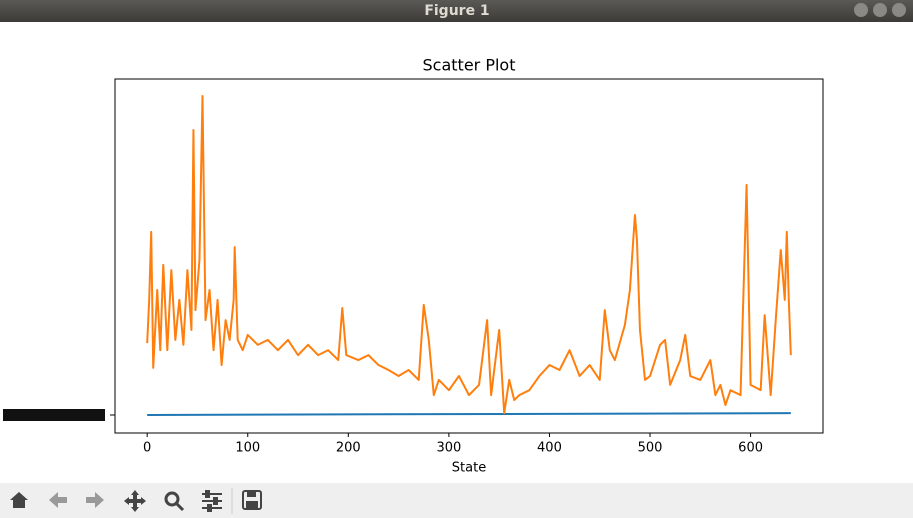  What do you see at coordinates (456, 500) in the screenshot?
I see `toolbar` at bounding box center [456, 500].